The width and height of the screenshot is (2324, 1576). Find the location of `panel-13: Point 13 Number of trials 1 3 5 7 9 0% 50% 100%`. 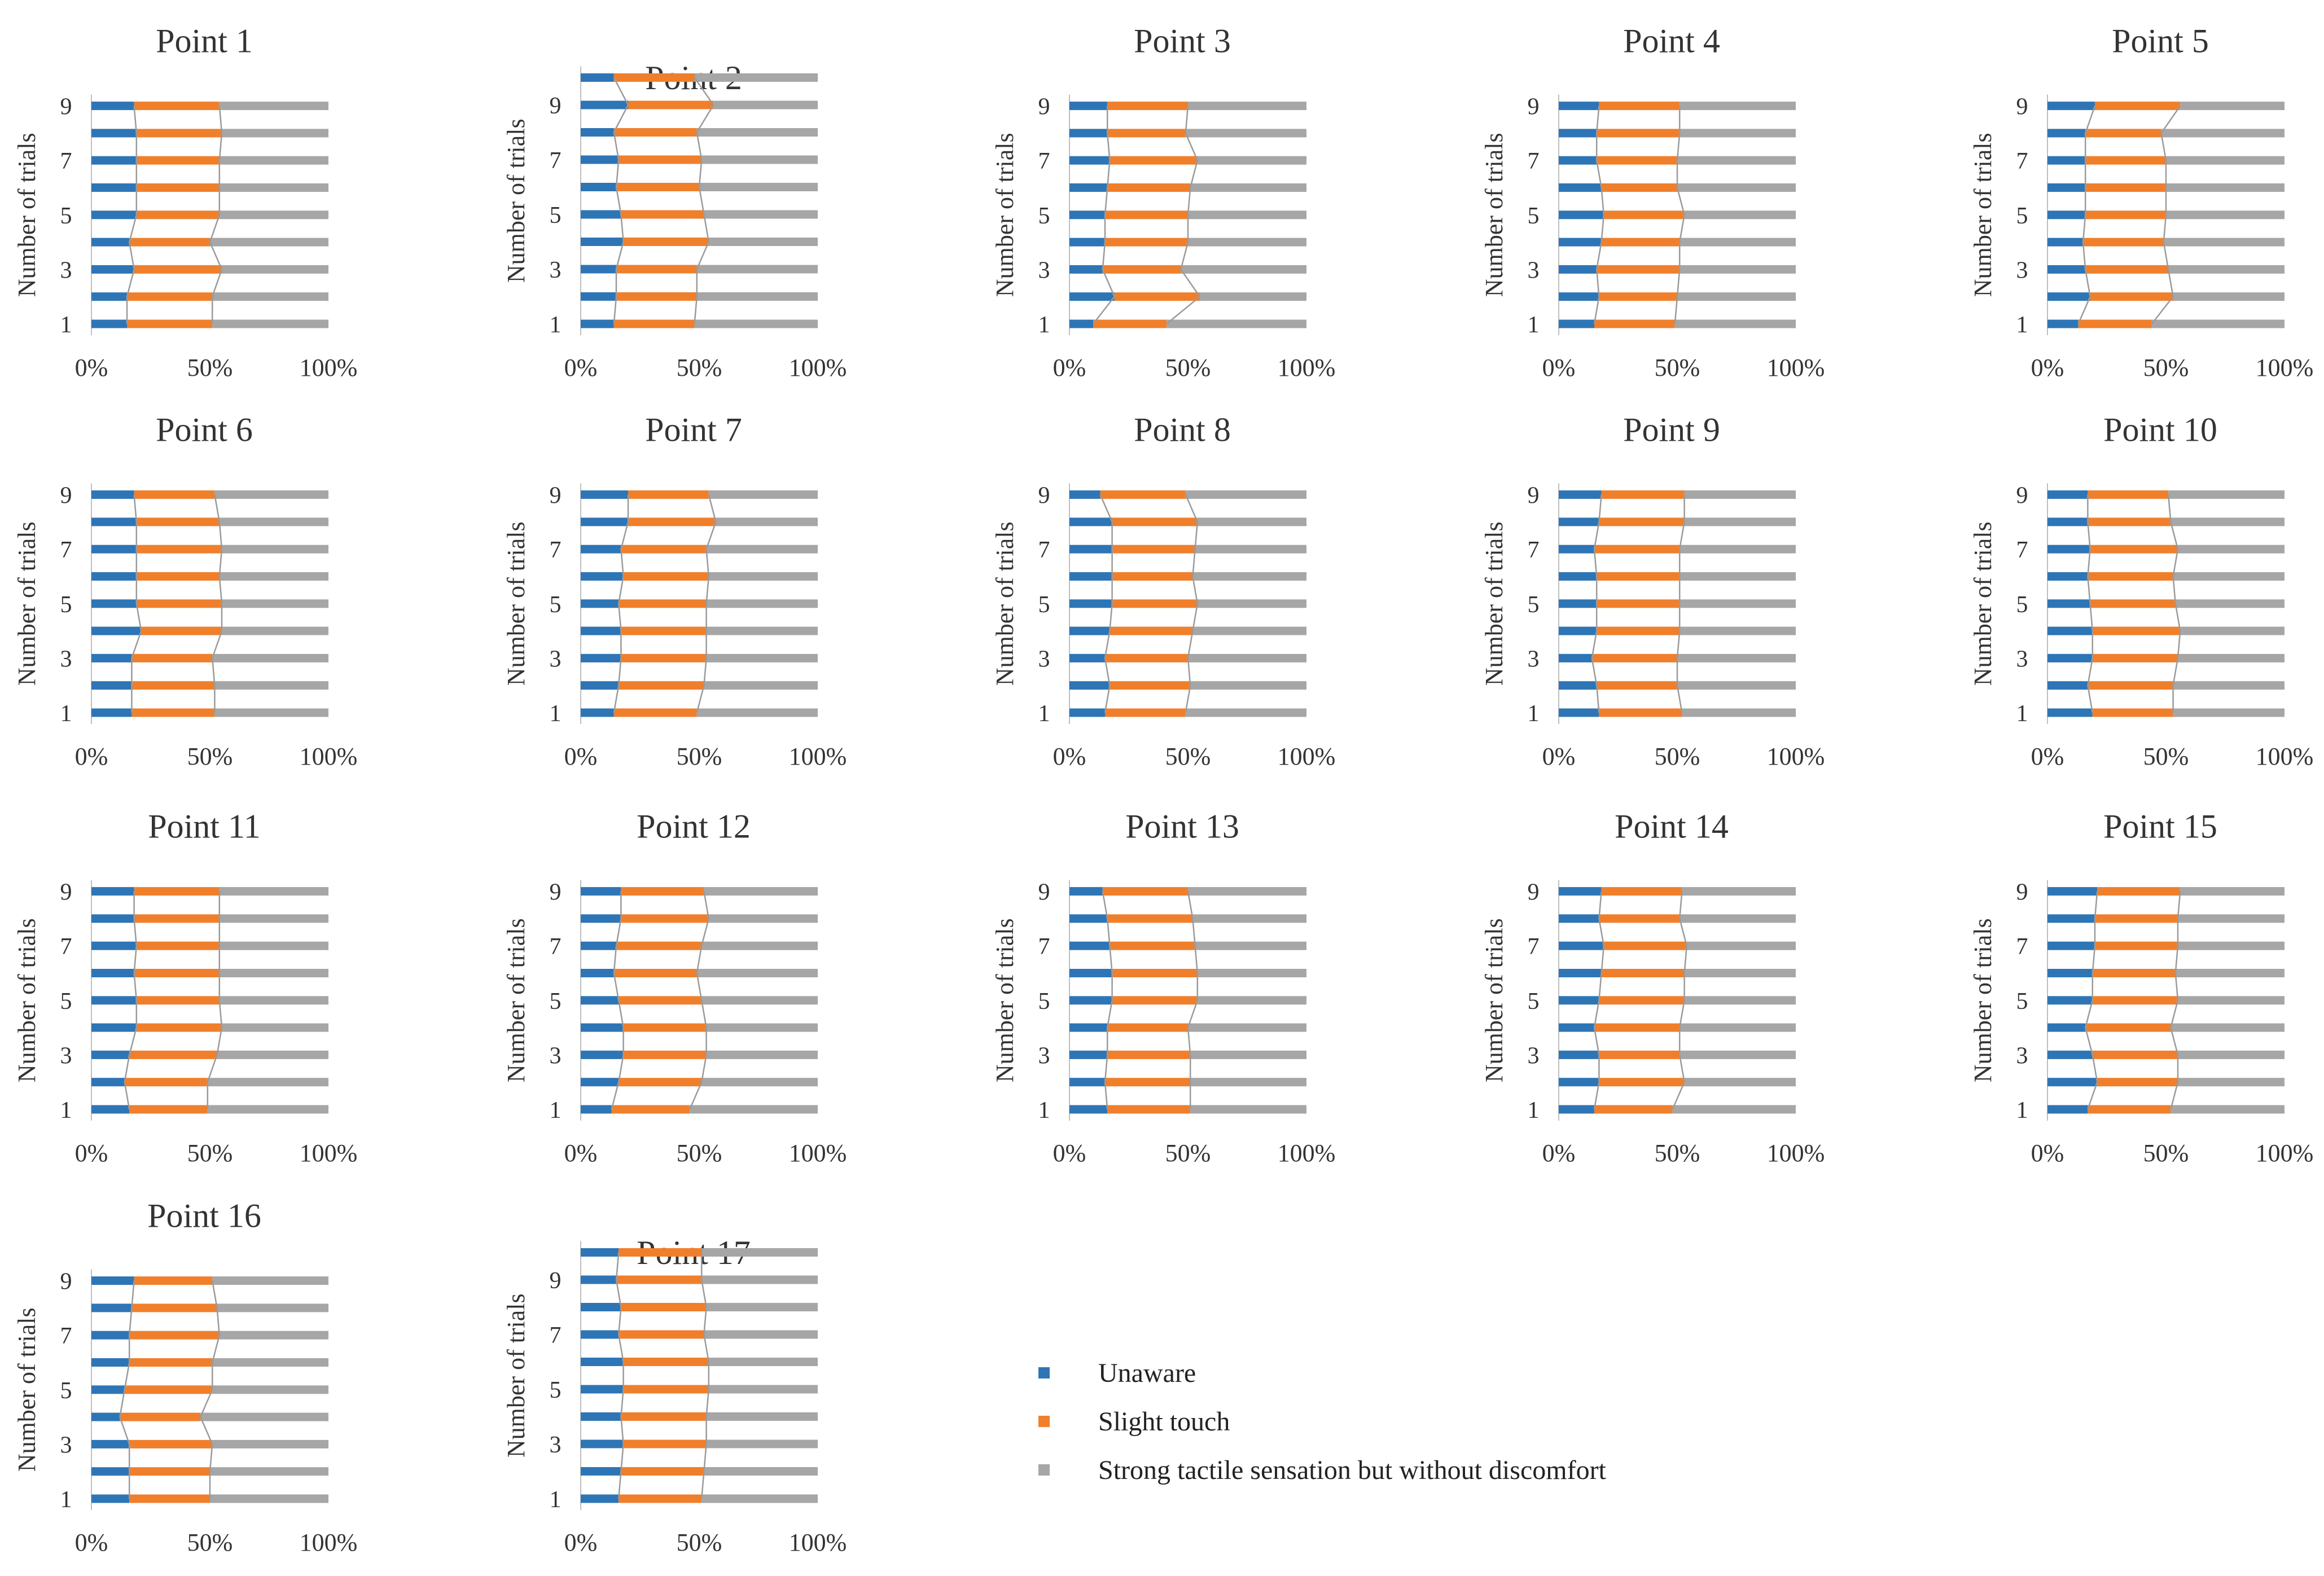

panel-13: Point 13 Number of trials 1 3 5 7 9 0% 50% 100% is located at coordinates (1163, 988).